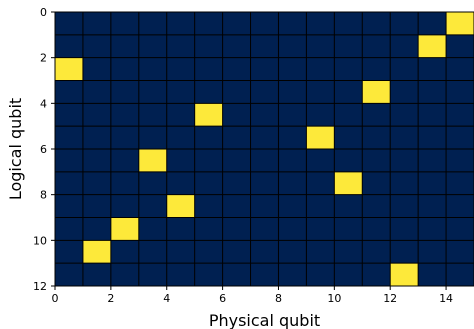  Describe the element at coordinates (334, 298) in the screenshot. I see `x-tick-label: 10` at that location.